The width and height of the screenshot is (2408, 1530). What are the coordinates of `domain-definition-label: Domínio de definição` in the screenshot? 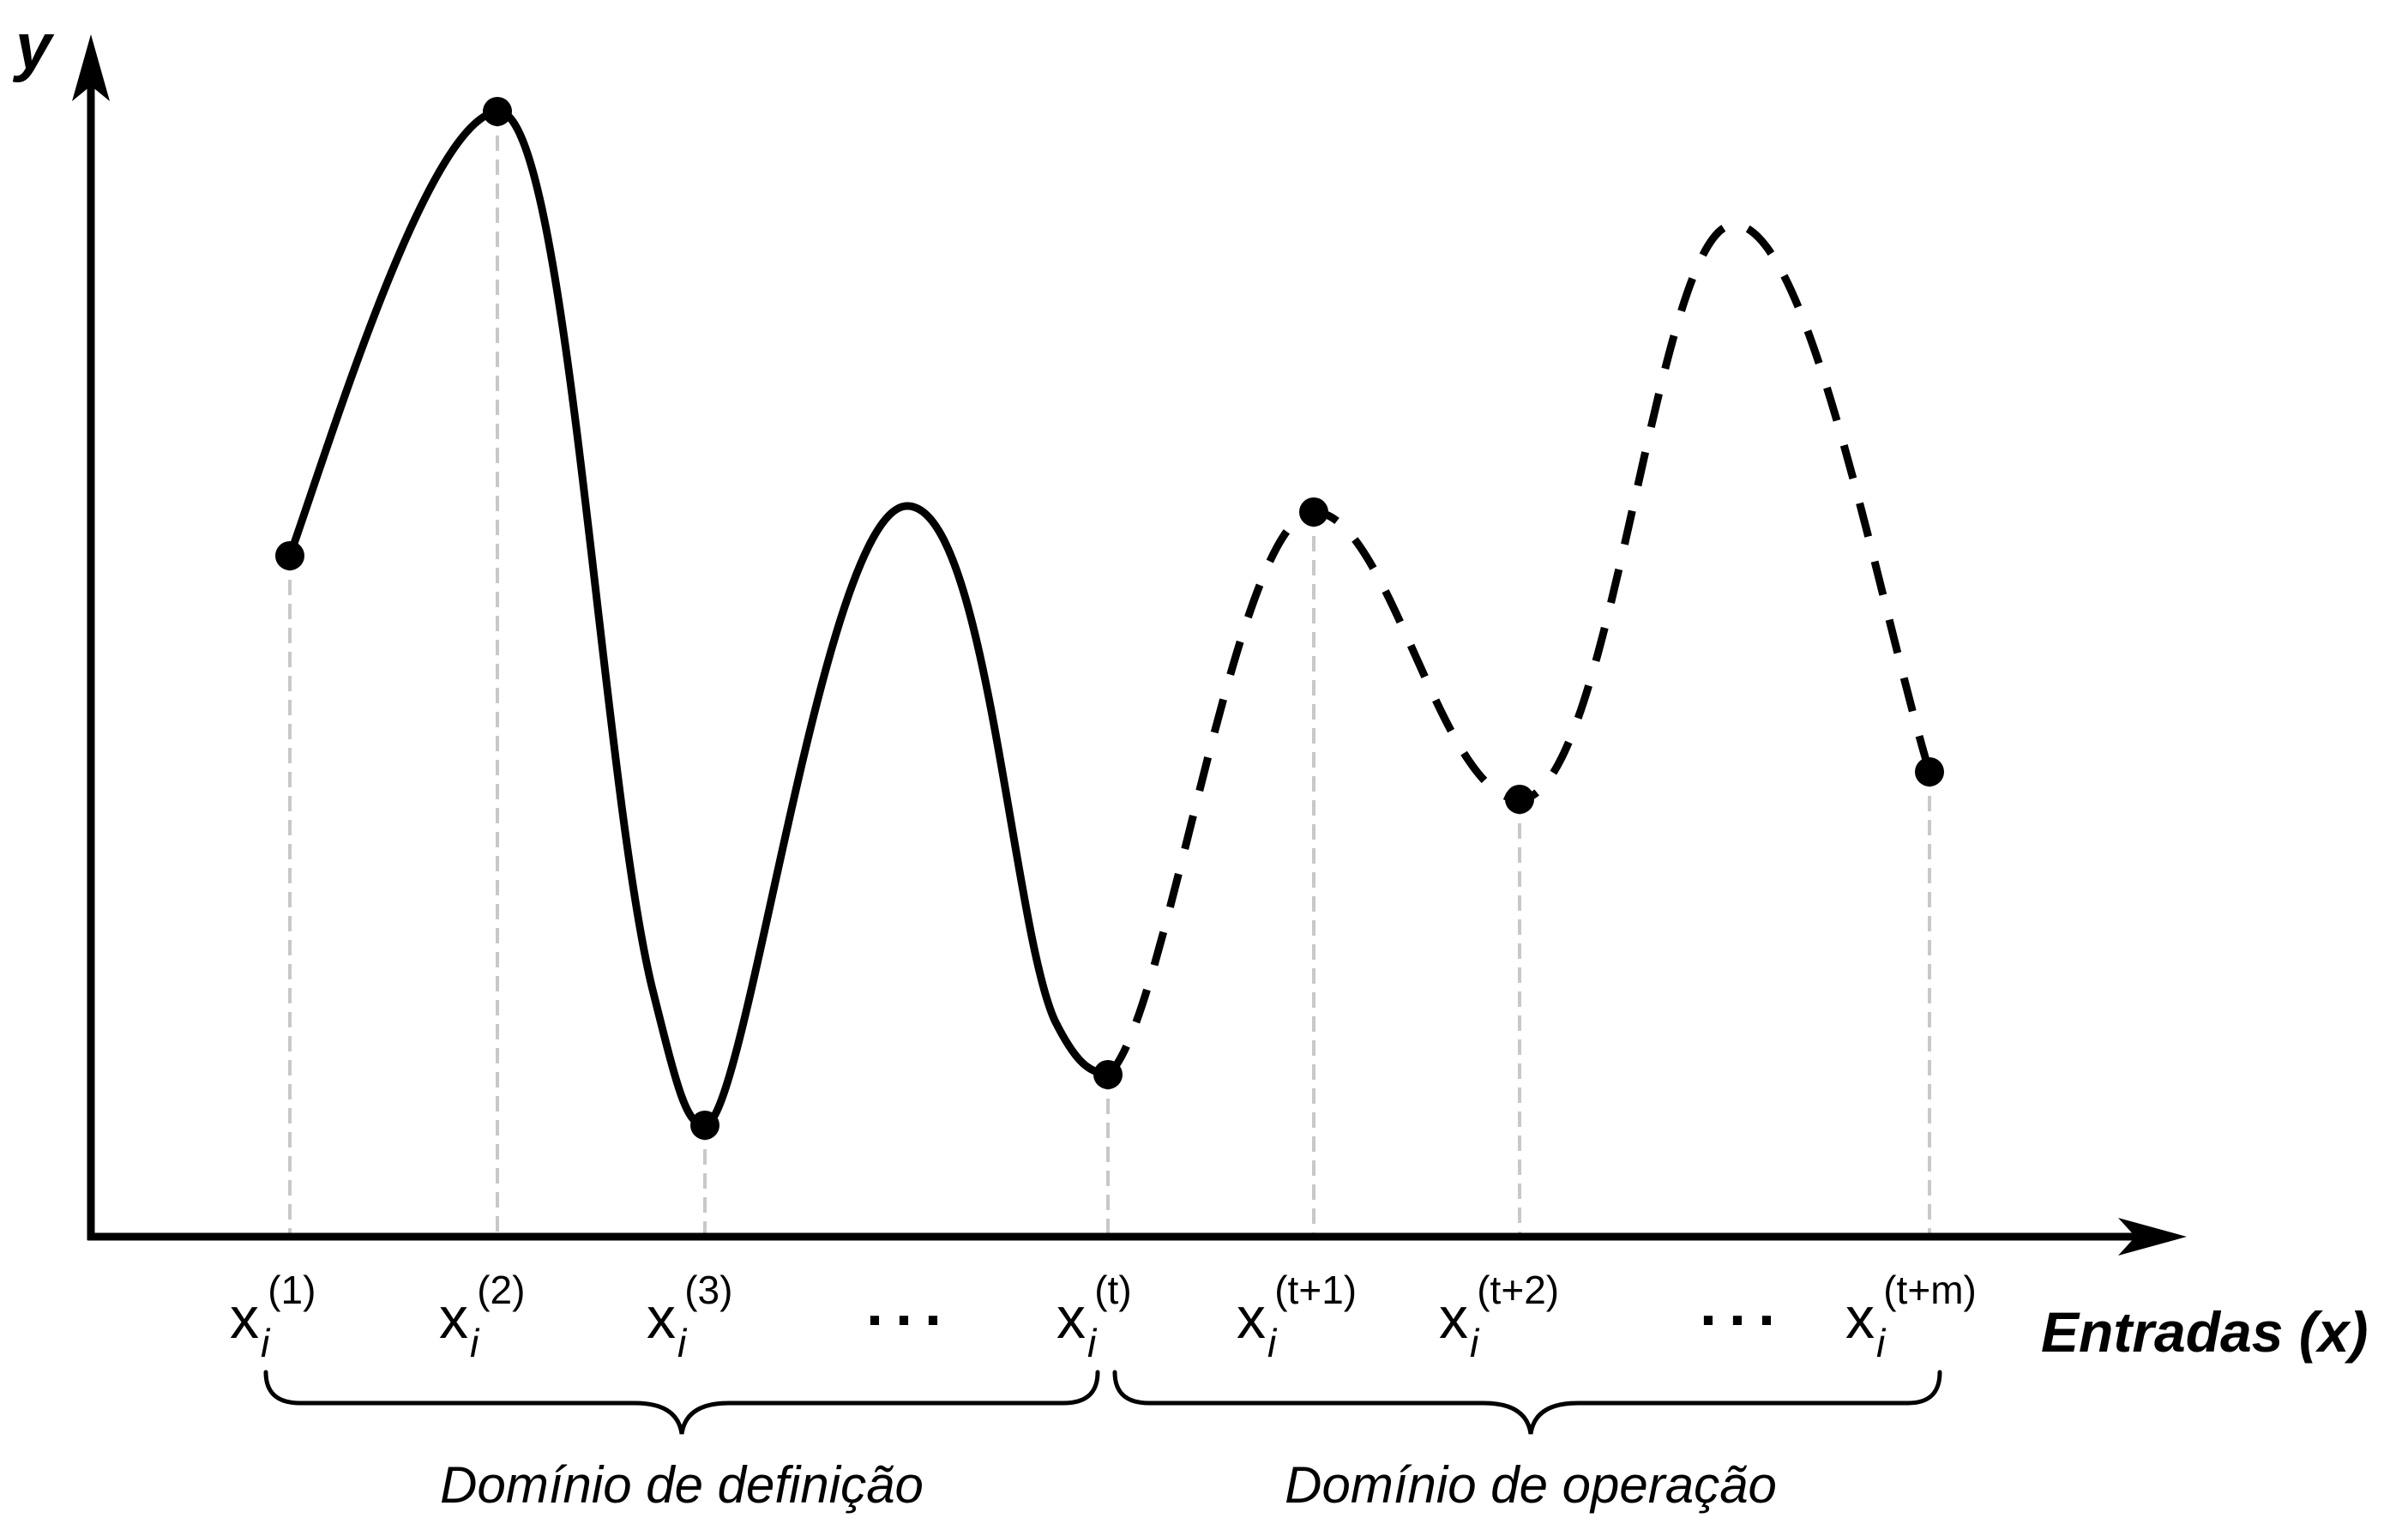 It's located at (682, 1485).